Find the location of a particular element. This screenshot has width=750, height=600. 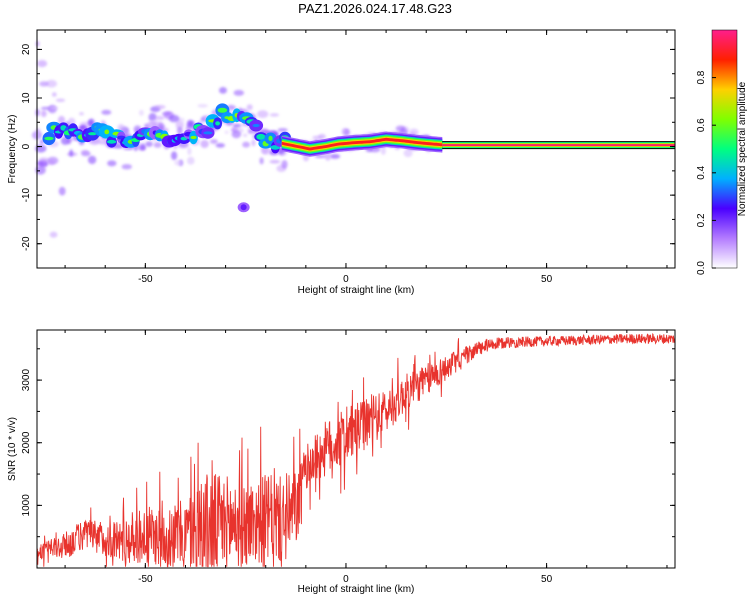

y-tick-label: 2000 is located at coordinates (26, 442).